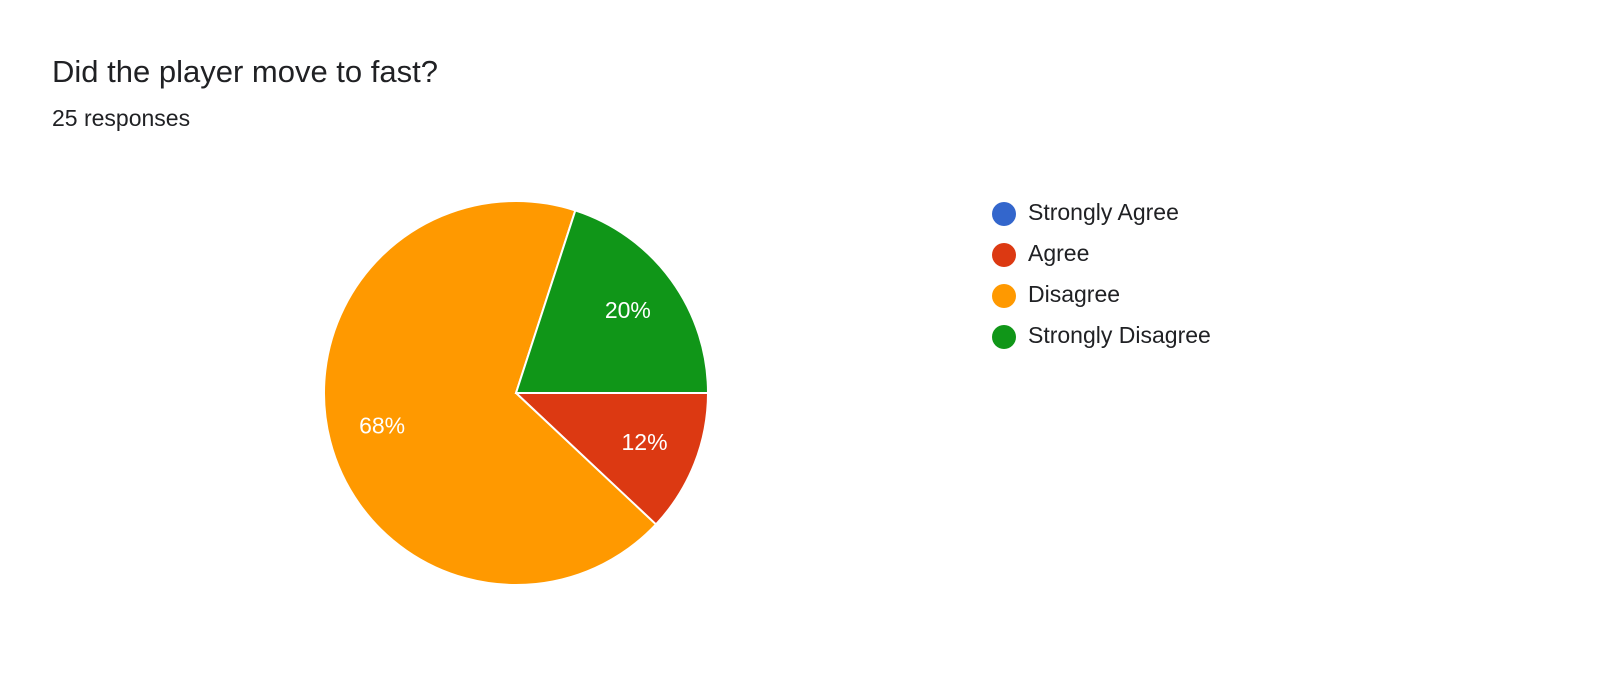 The height and width of the screenshot is (673, 1600). What do you see at coordinates (645, 442) in the screenshot?
I see `data-label: 12%` at bounding box center [645, 442].